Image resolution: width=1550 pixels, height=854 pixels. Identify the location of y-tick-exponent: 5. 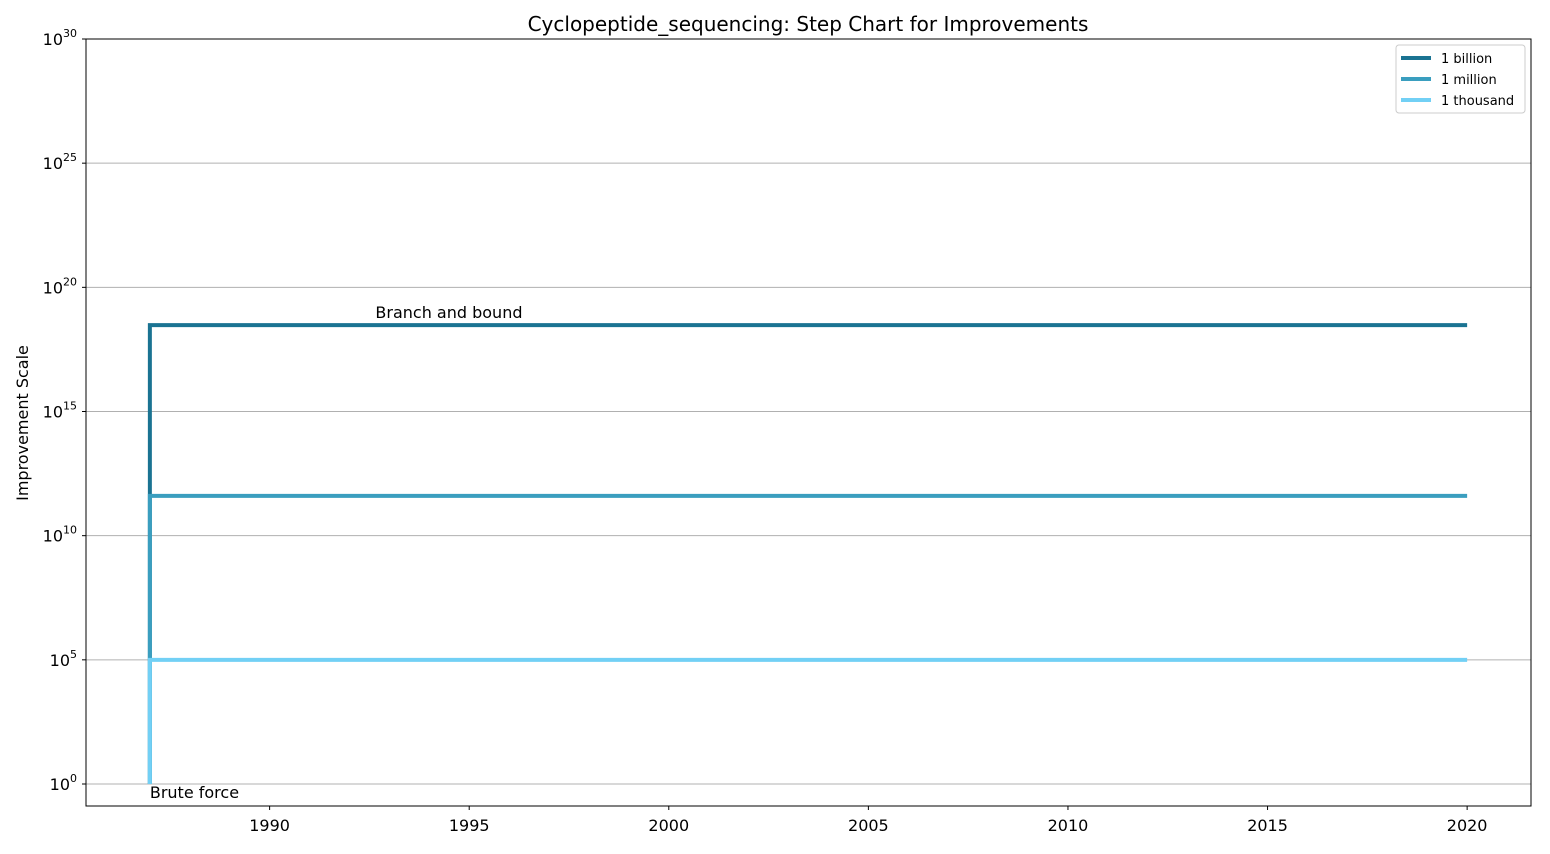
(73, 654).